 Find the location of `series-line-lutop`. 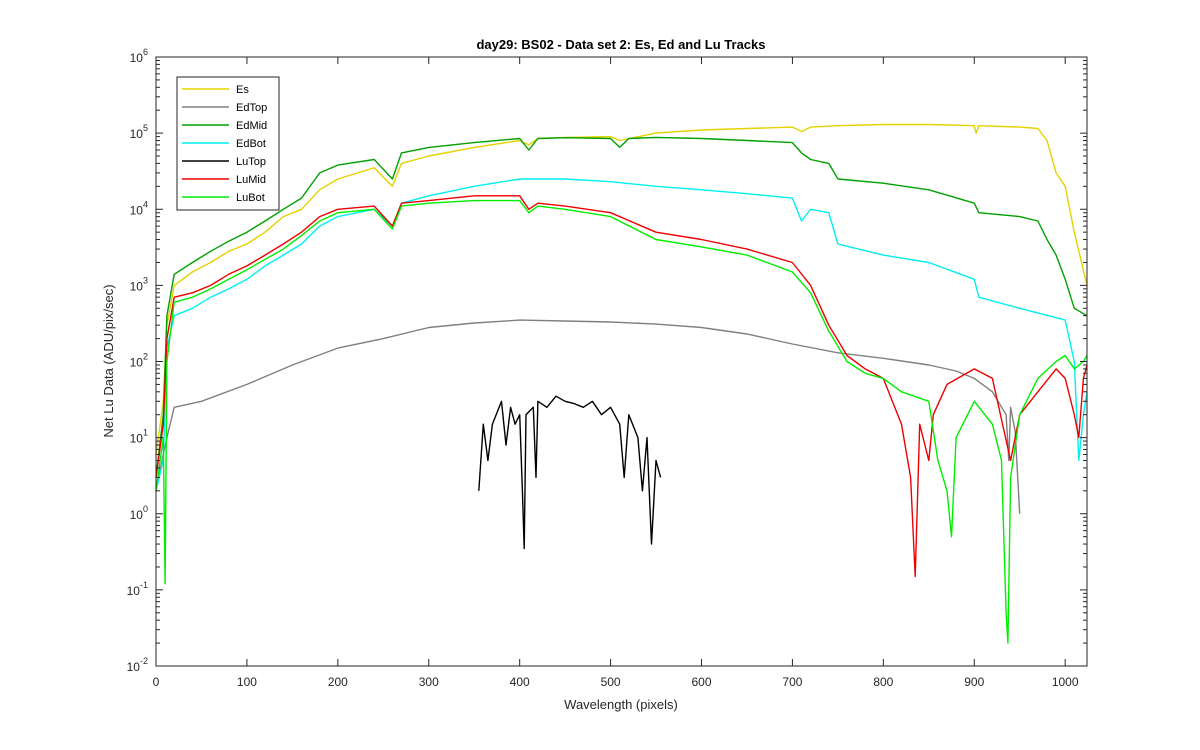

series-line-lutop is located at coordinates (570, 472).